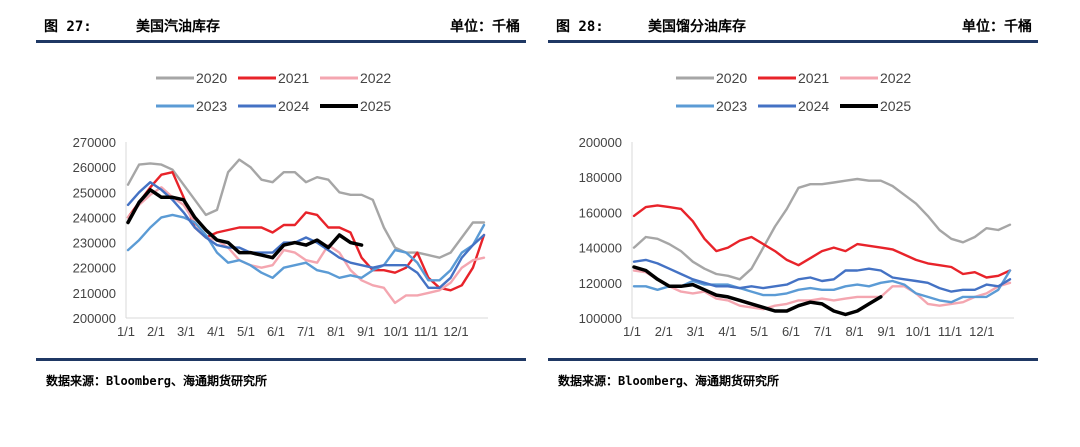 The image size is (1080, 447). What do you see at coordinates (600, 248) in the screenshot?
I see `y-tick-label: 140000` at bounding box center [600, 248].